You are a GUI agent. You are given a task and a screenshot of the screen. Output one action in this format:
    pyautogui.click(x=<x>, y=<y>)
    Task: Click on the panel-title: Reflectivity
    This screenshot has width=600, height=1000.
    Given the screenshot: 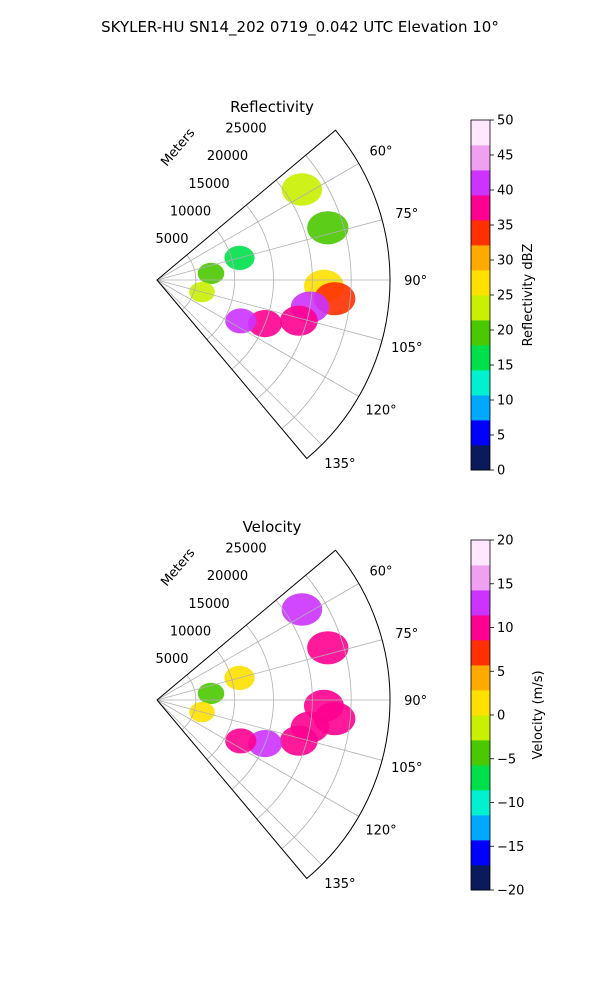 What is the action you would take?
    pyautogui.click(x=272, y=107)
    